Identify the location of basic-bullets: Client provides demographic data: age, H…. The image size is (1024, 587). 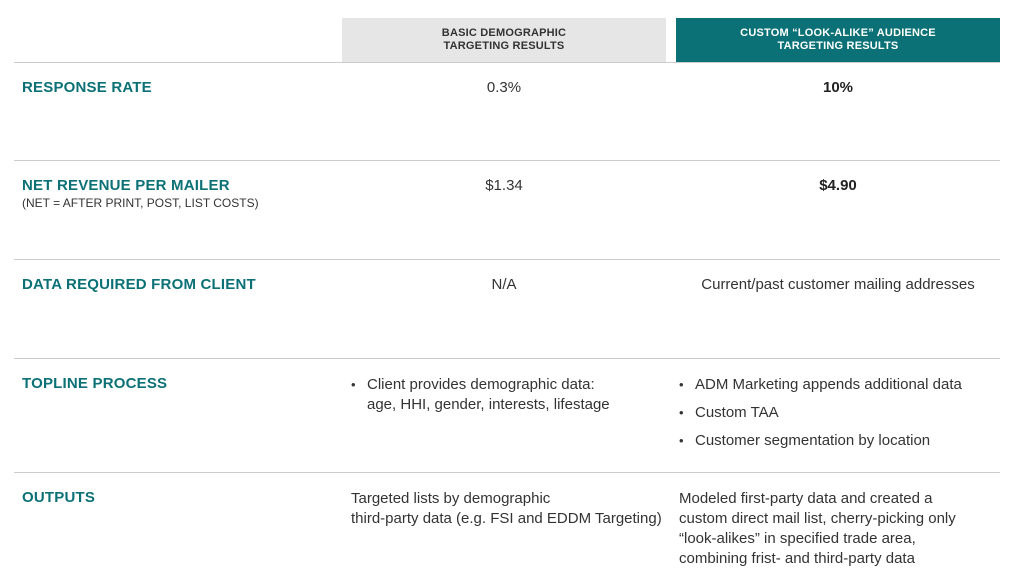
(516, 399).